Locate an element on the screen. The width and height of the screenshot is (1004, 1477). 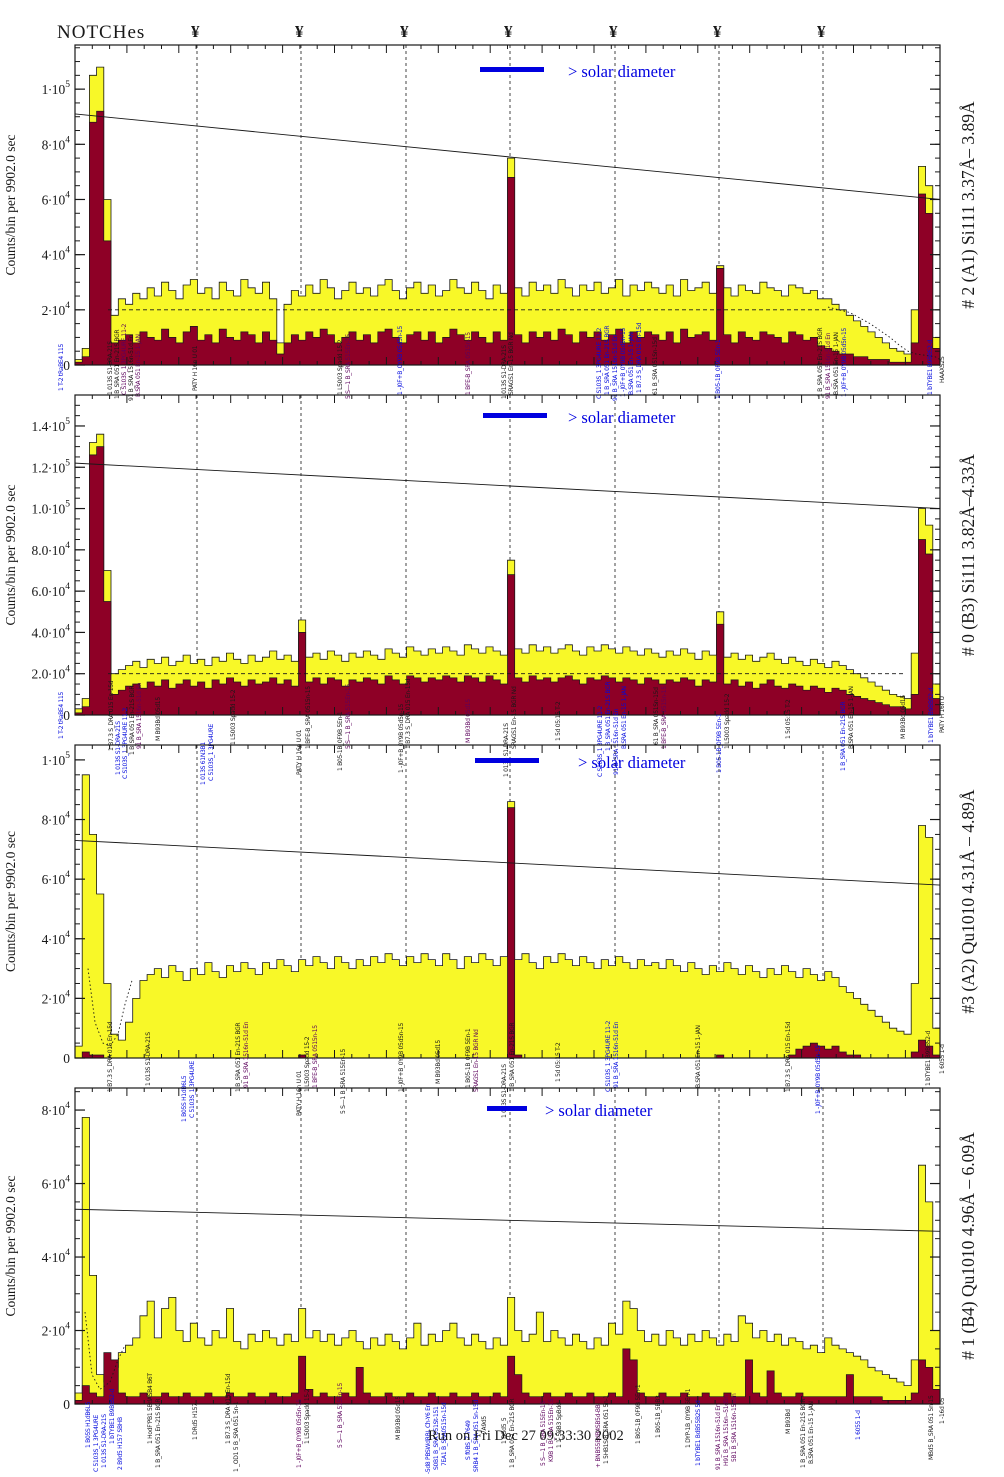
annotation-text: 1 BGd5_5 is located at coordinates (504, 1430).